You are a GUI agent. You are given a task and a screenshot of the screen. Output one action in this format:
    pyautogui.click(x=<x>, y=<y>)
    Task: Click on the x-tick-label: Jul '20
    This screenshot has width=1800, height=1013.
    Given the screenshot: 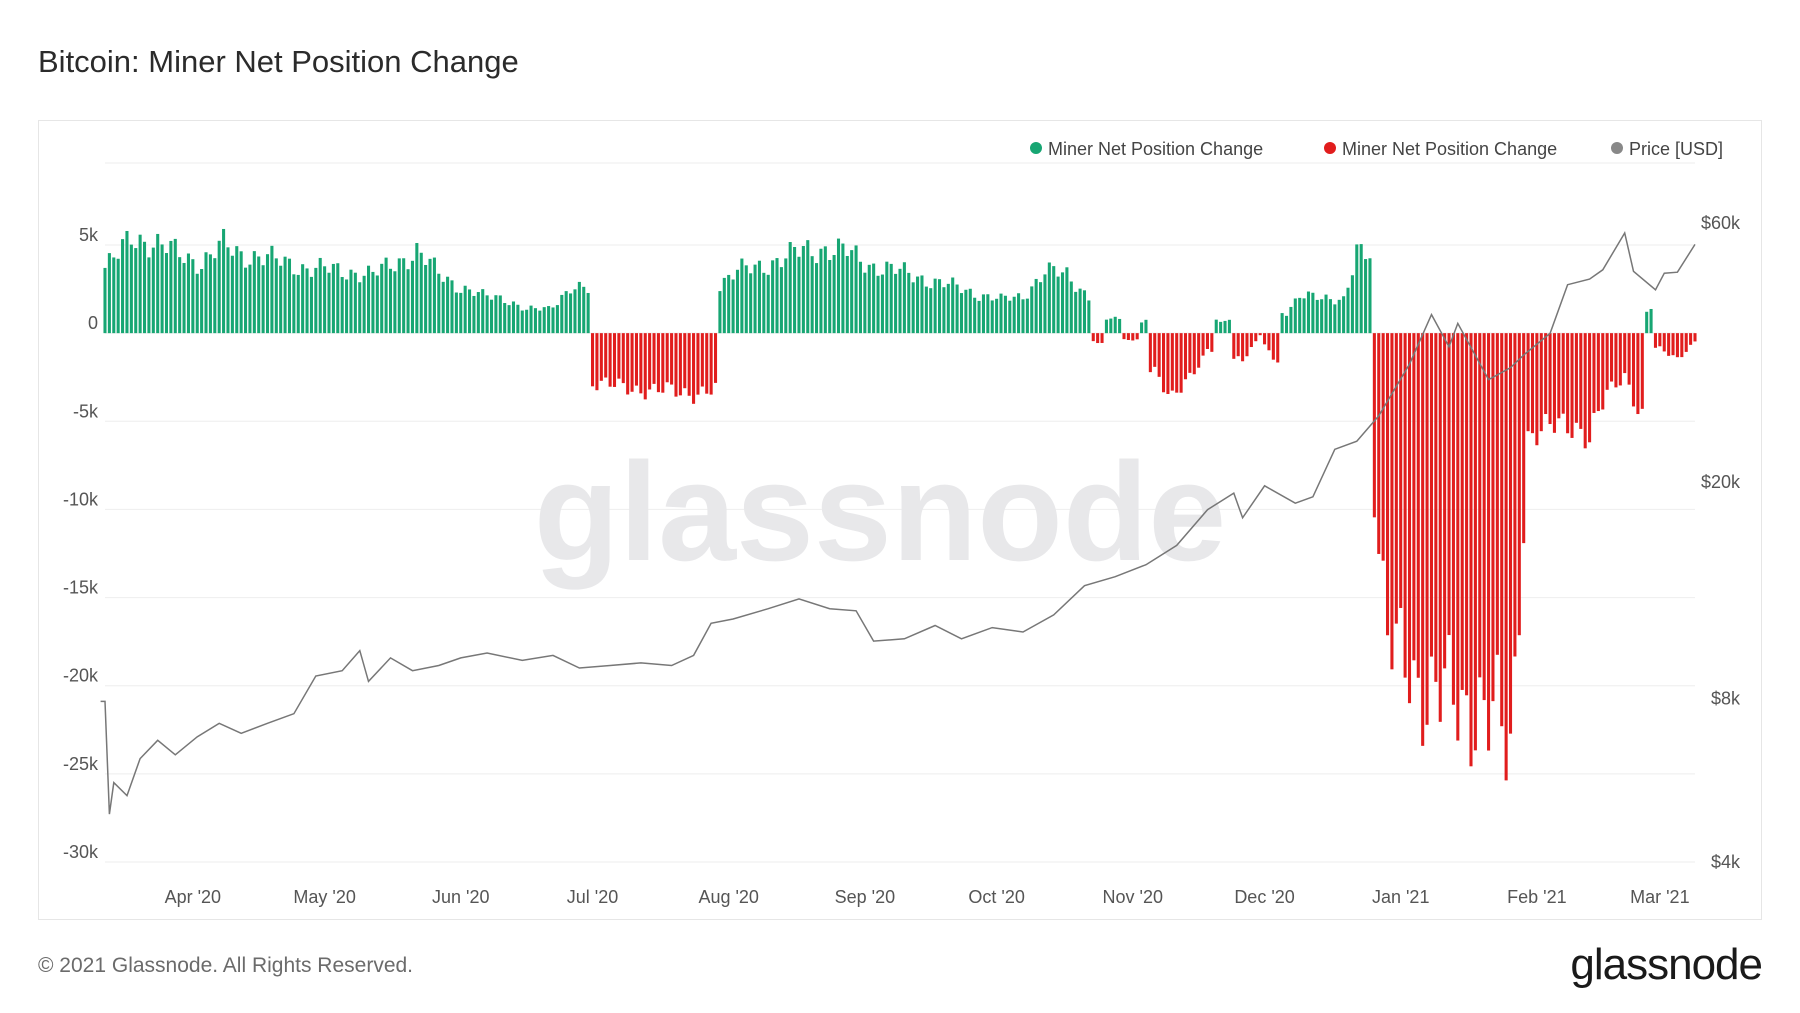 What is the action you would take?
    pyautogui.click(x=592, y=897)
    